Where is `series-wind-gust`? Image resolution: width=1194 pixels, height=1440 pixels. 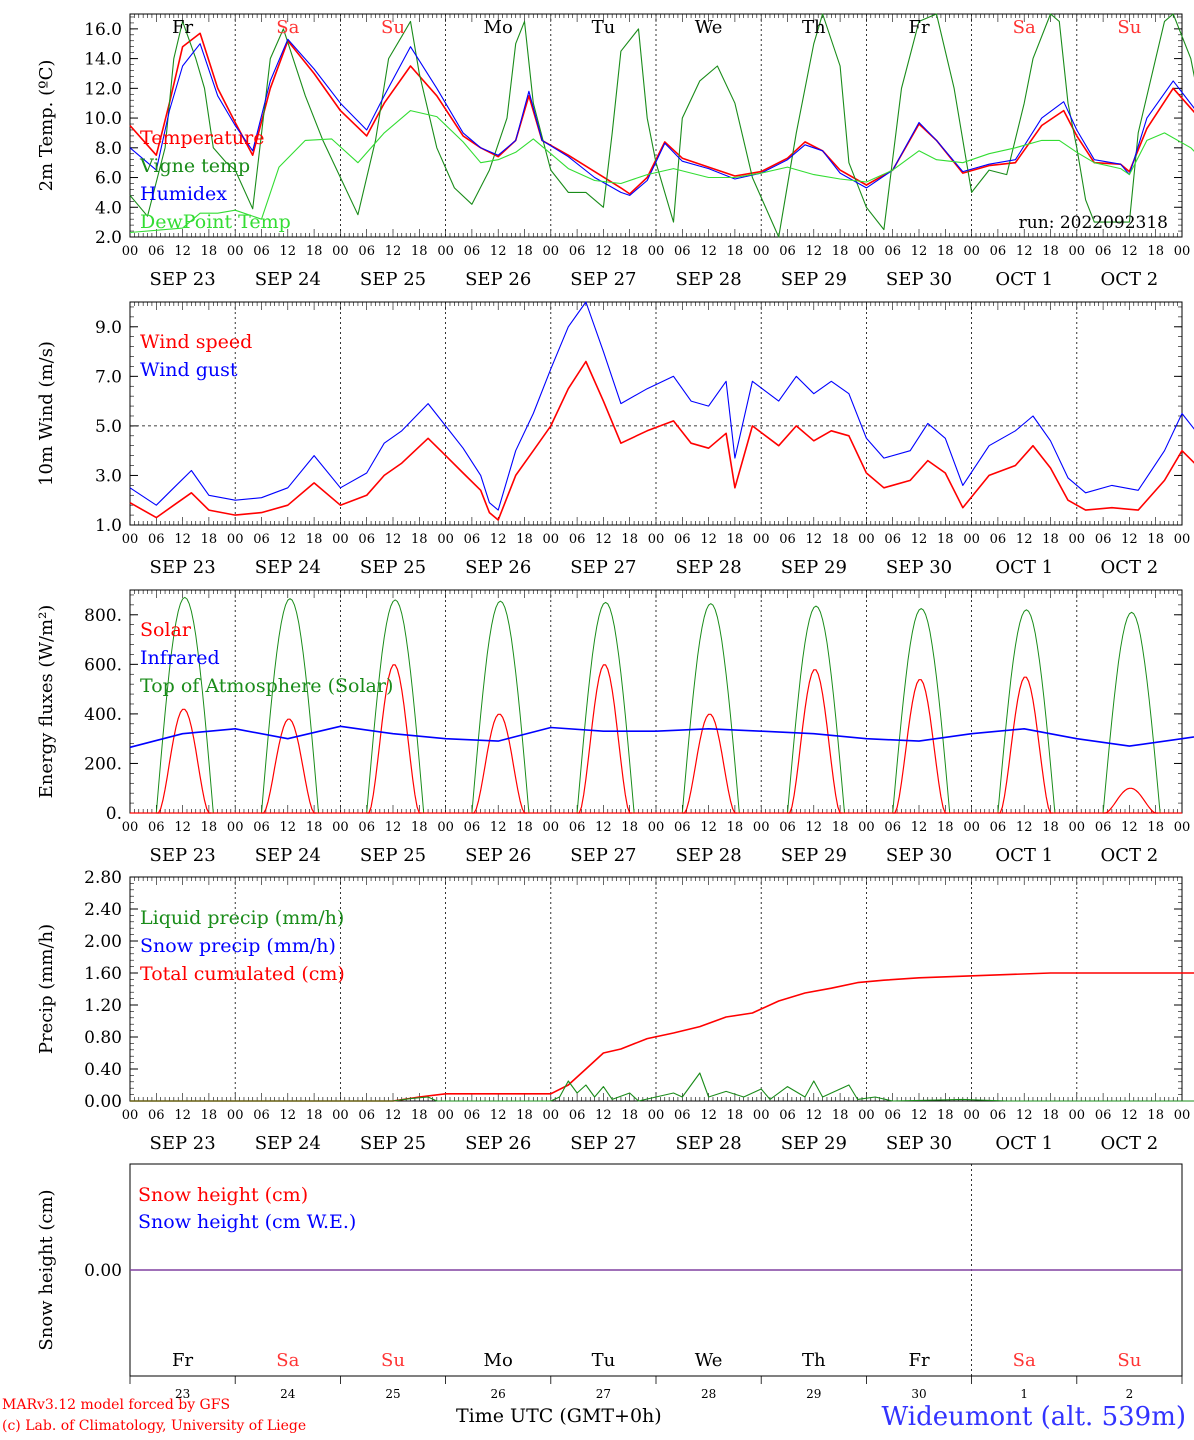
series-wind-gust is located at coordinates (661, 406).